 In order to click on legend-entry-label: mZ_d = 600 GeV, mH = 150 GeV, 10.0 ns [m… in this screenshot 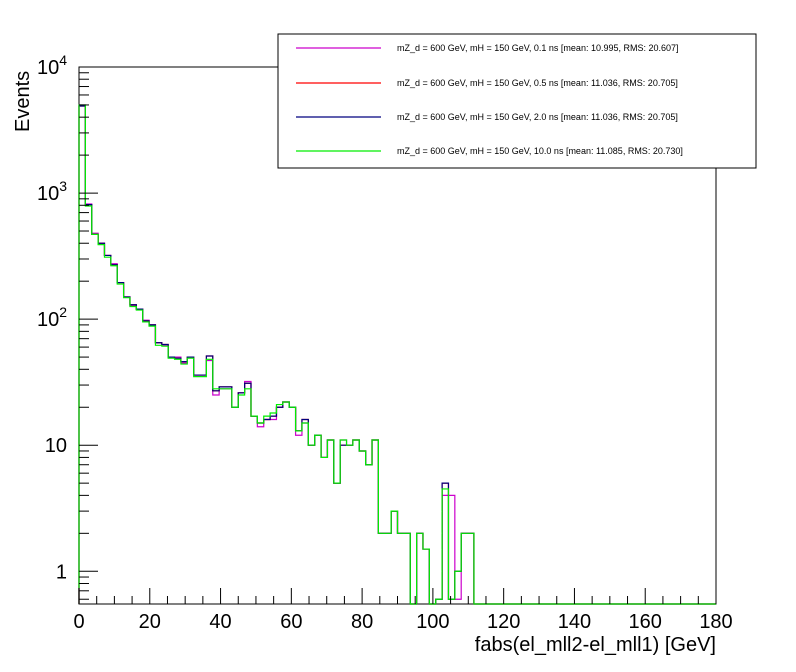, I will do `click(540, 151)`.